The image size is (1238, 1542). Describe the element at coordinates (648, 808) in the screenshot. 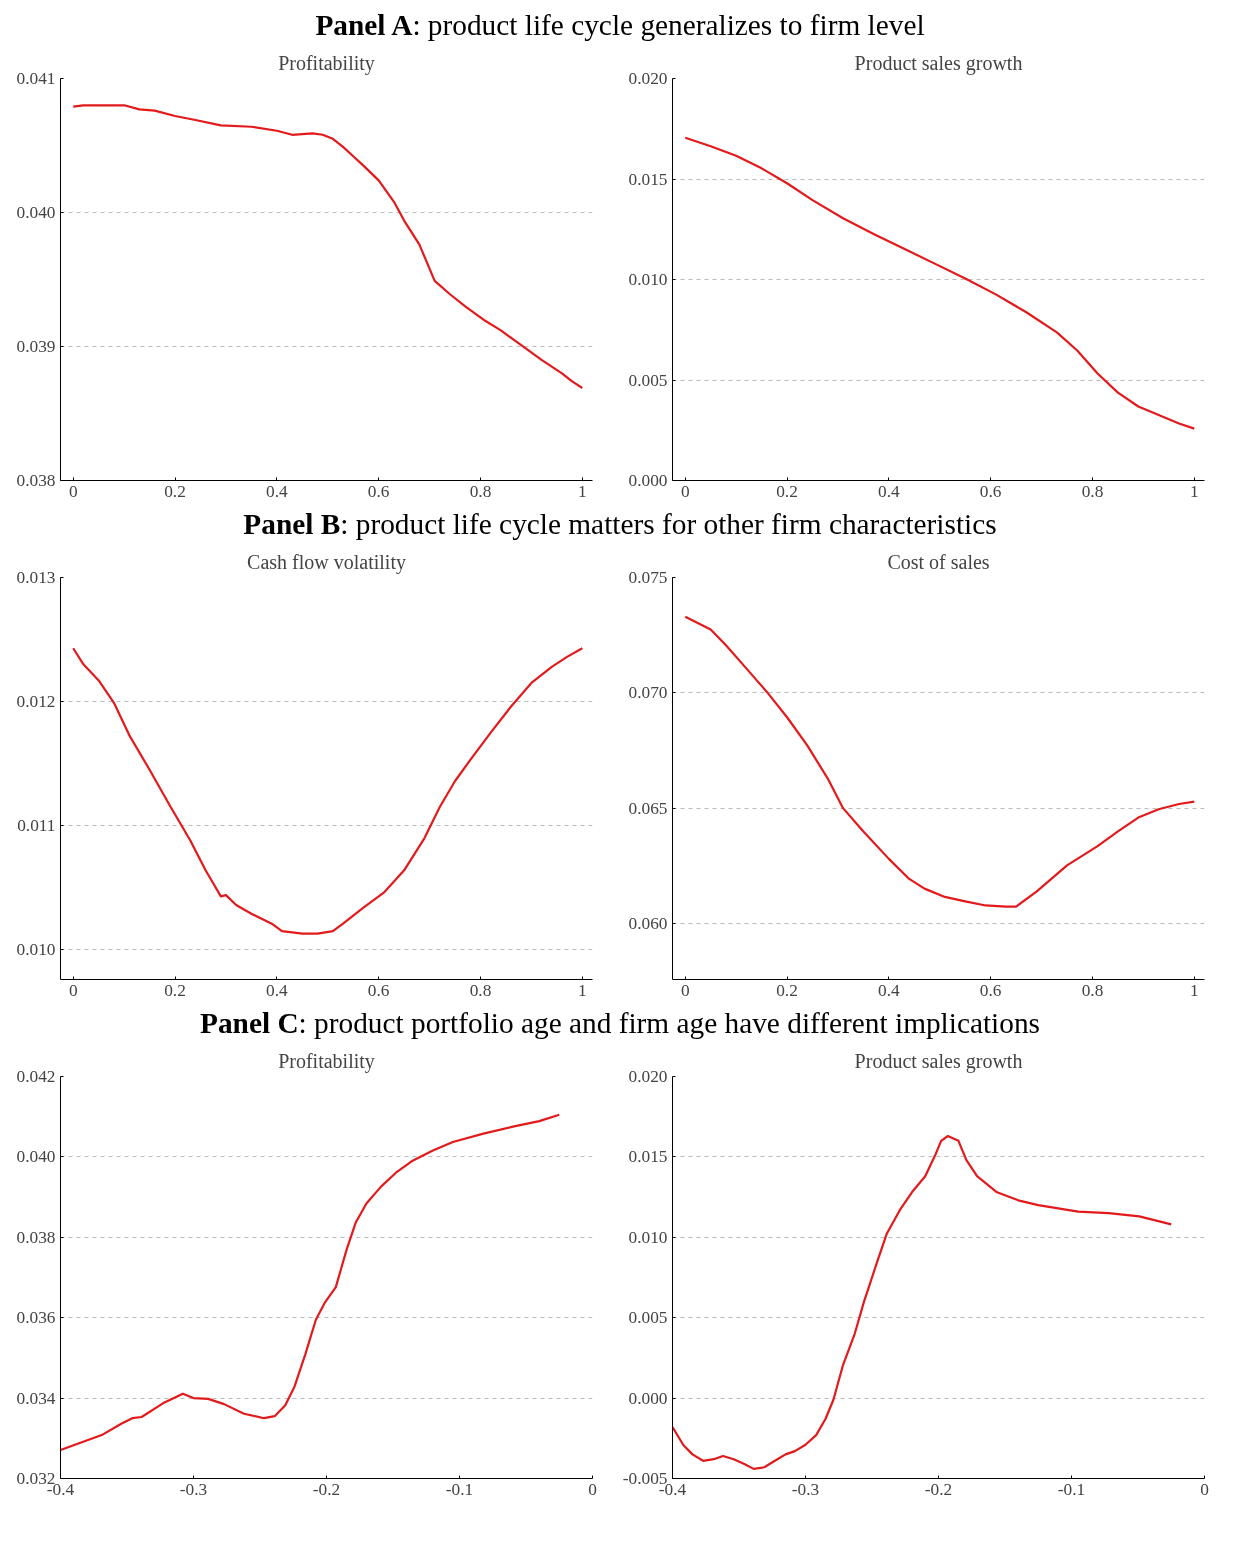

I see `y-tick-label: 0.065` at that location.